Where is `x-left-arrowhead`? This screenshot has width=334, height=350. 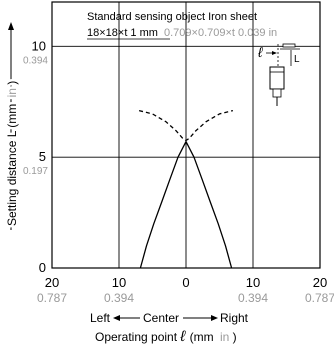 x-left-arrowhead is located at coordinates (116, 318).